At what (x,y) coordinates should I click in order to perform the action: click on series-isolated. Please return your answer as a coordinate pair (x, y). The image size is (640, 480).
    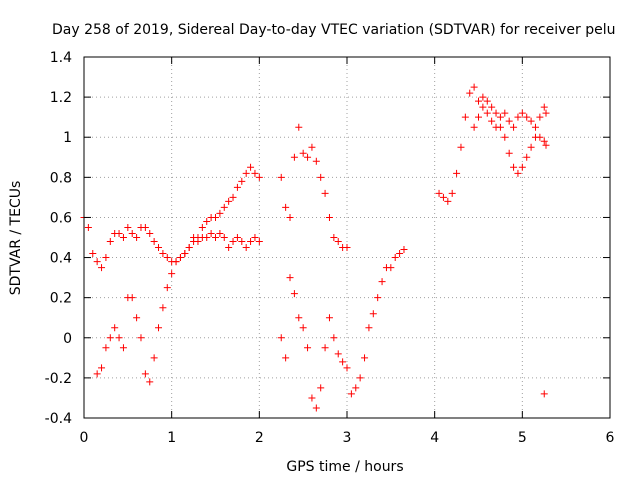
    Looking at the image, I should click on (544, 394).